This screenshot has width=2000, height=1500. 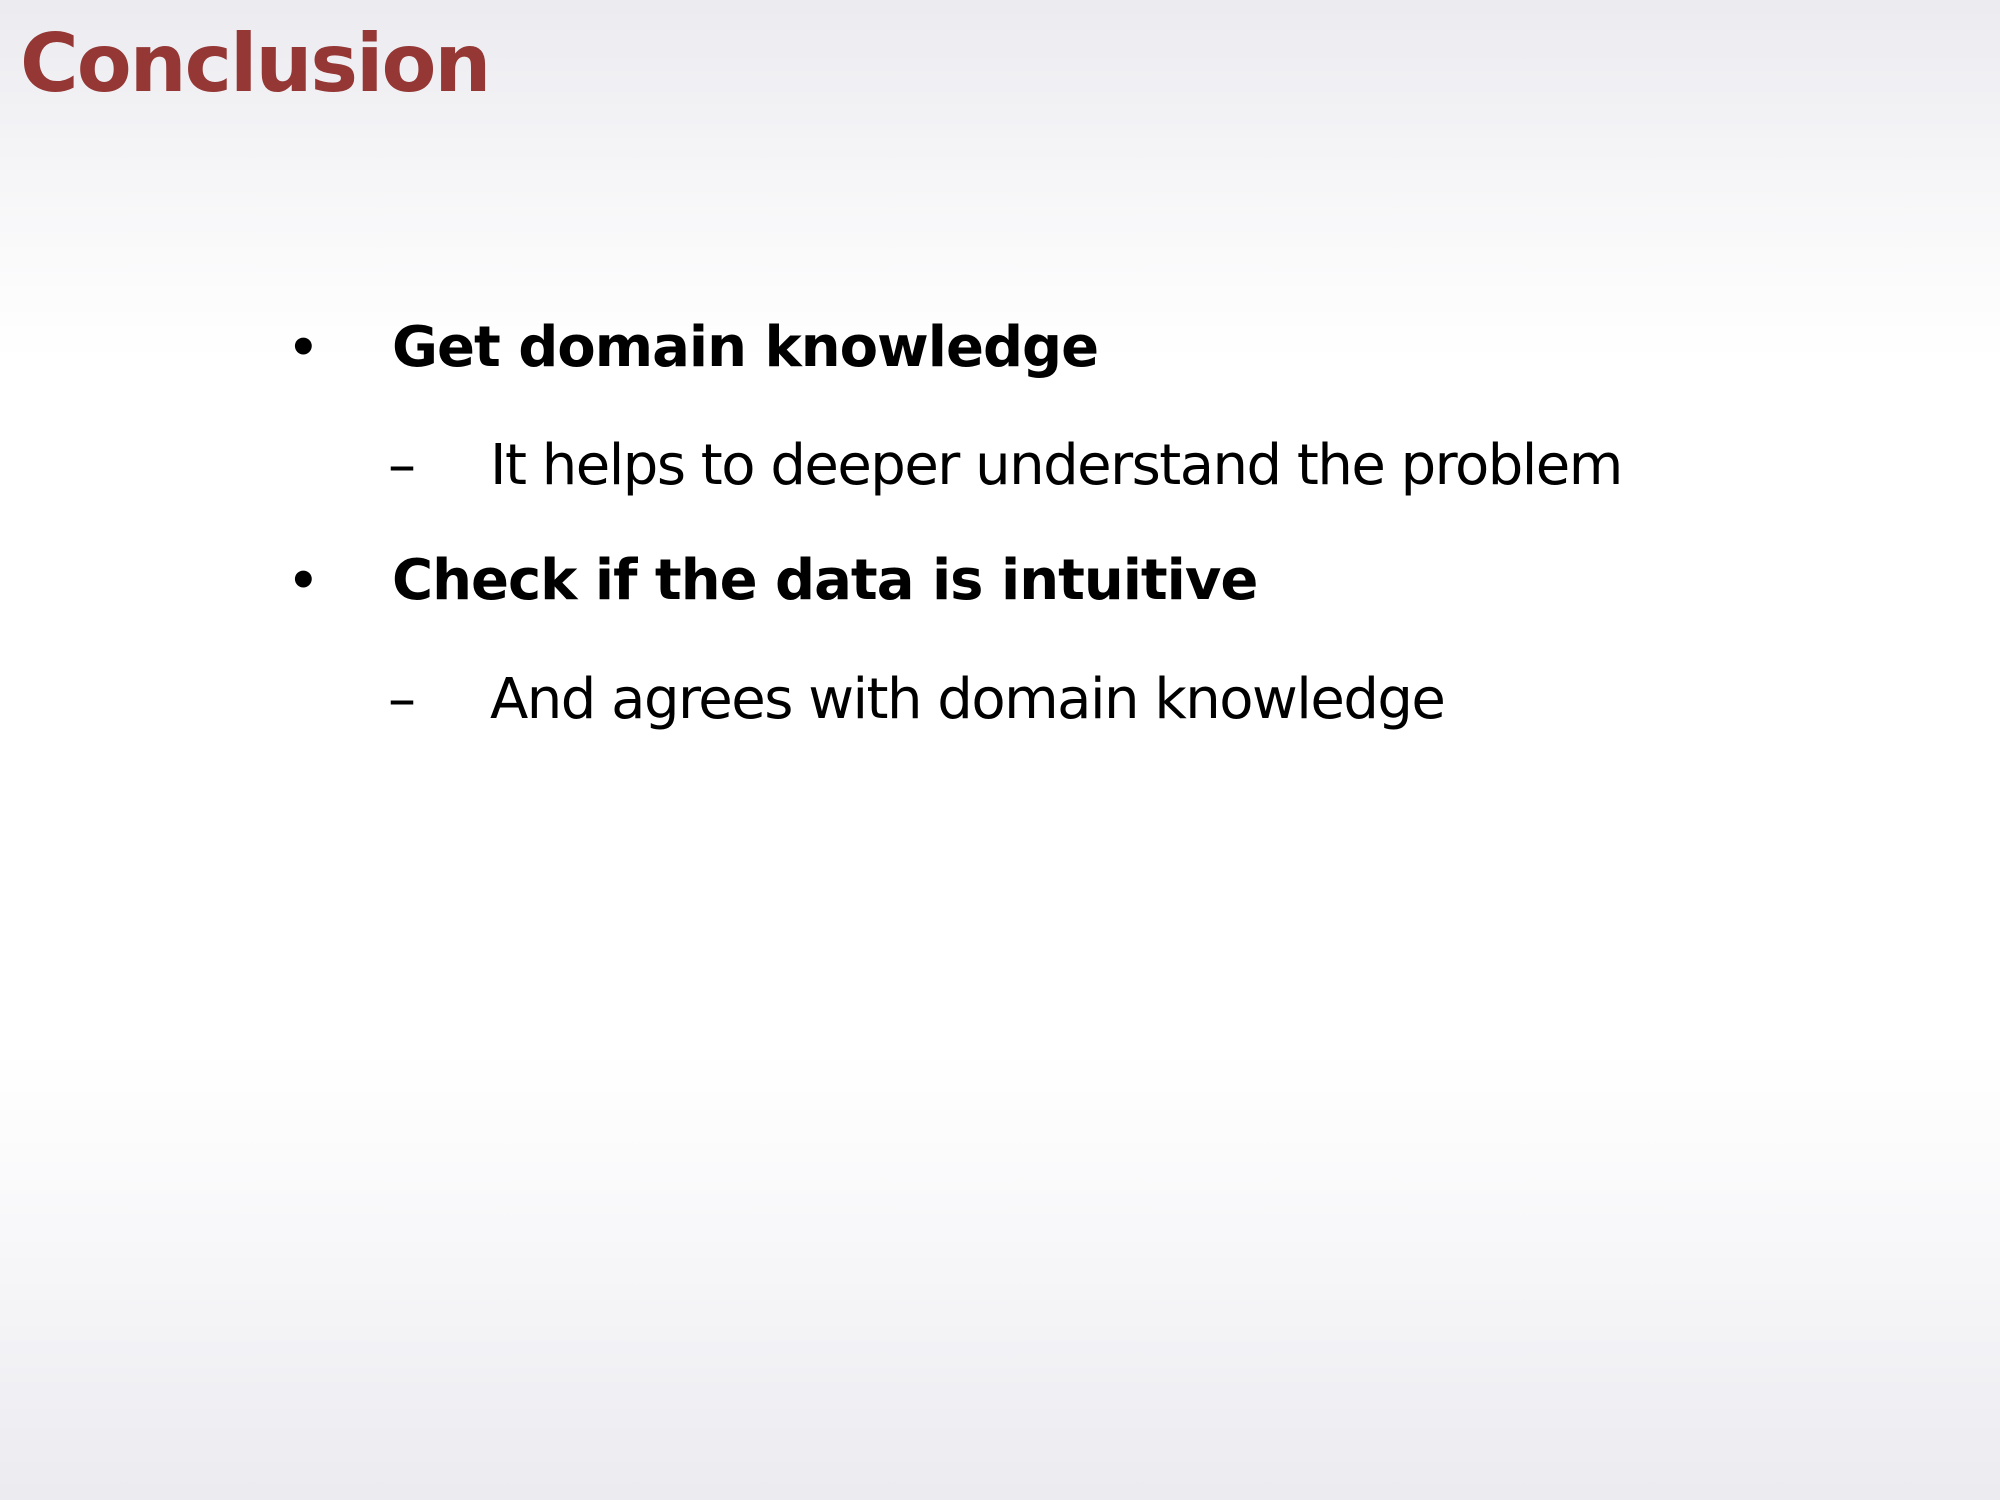 What do you see at coordinates (968, 699) in the screenshot?
I see `sub-bullet-text: And agrees with domain knowledge` at bounding box center [968, 699].